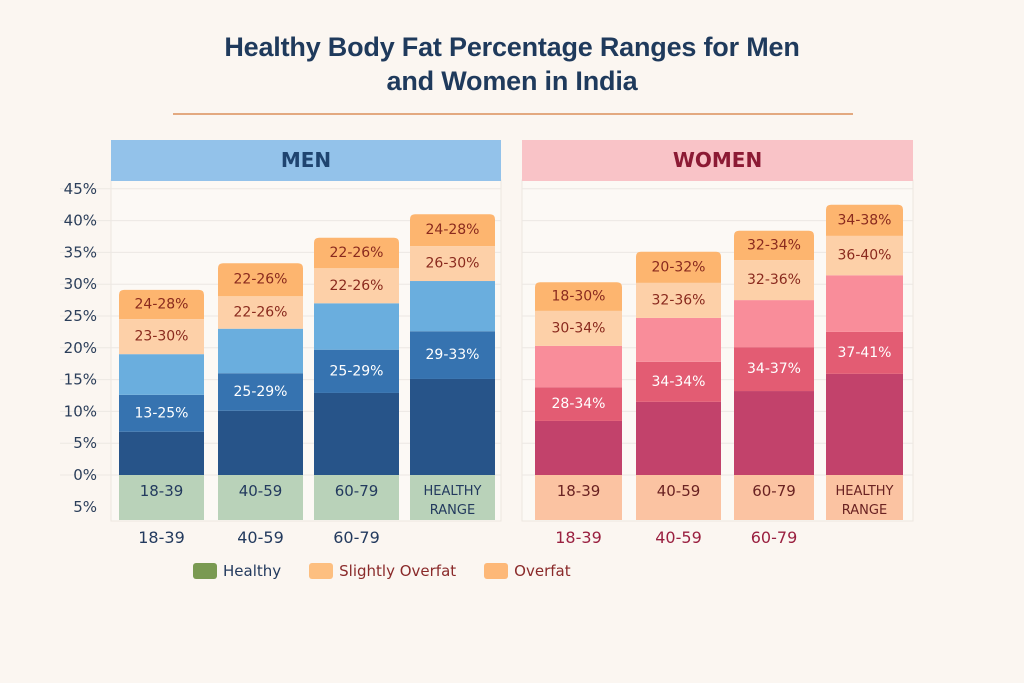  I want to click on women-bar-base-label: 18-39, so click(579, 491).